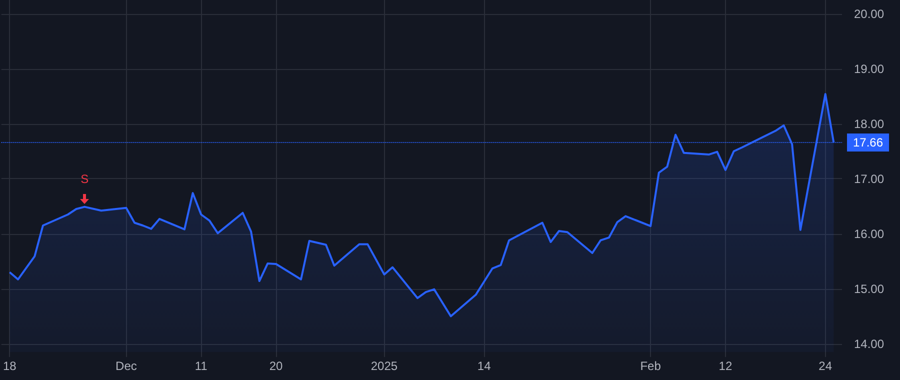 This screenshot has width=900, height=380. Describe the element at coordinates (869, 289) in the screenshot. I see `y-tick-label: 15.00` at that location.